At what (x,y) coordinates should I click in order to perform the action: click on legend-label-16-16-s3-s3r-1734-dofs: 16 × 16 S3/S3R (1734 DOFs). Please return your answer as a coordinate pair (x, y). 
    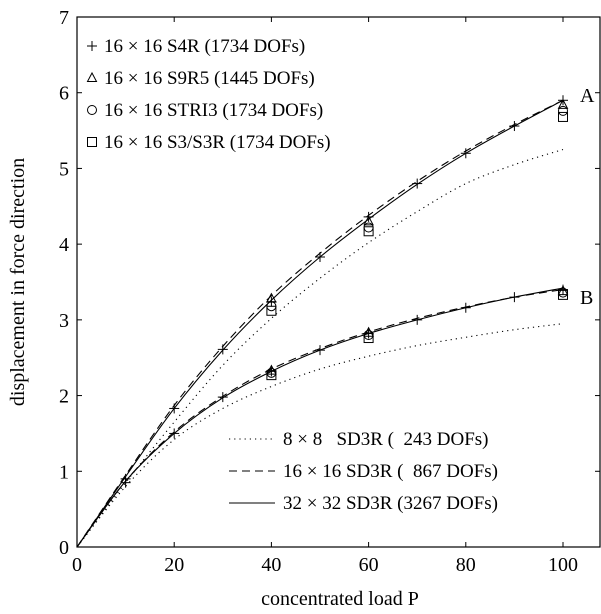
    Looking at the image, I should click on (217, 142).